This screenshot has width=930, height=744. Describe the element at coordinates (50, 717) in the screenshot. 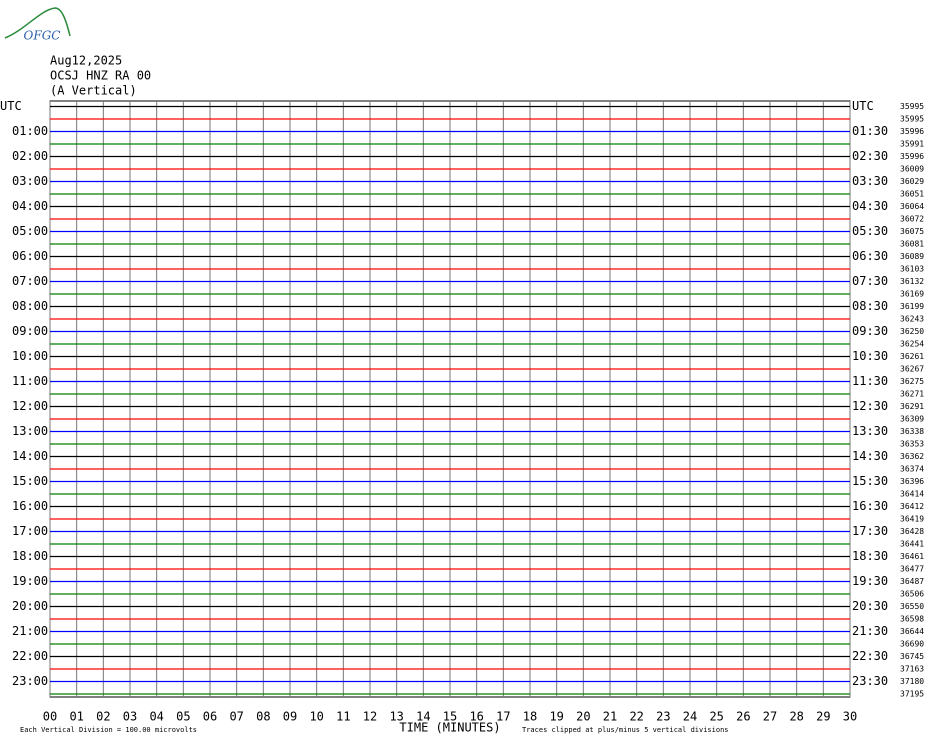

I see `x-tick-label: 00` at that location.